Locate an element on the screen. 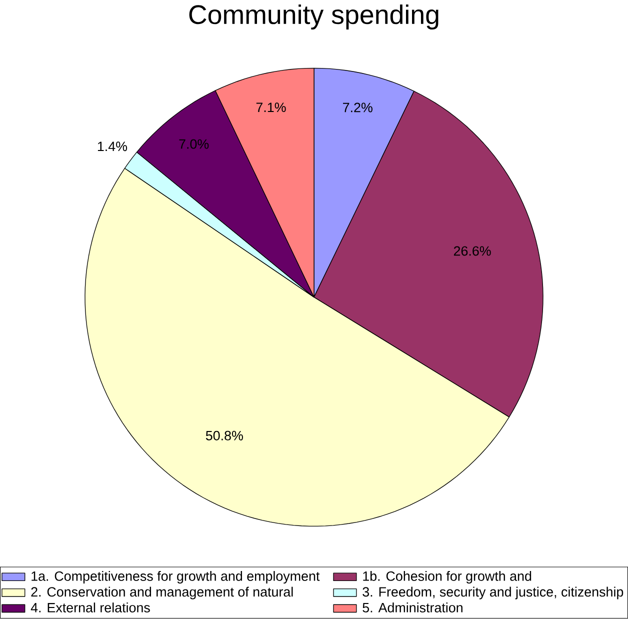 The width and height of the screenshot is (628, 619). legend-label: 5. Administration is located at coordinates (412, 607).